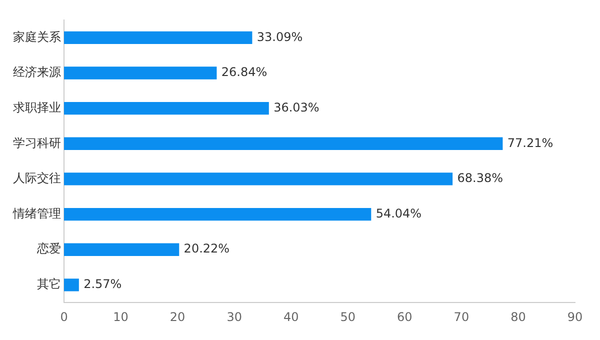  What do you see at coordinates (244, 72) in the screenshot?
I see `data-label: 26.84%` at bounding box center [244, 72].